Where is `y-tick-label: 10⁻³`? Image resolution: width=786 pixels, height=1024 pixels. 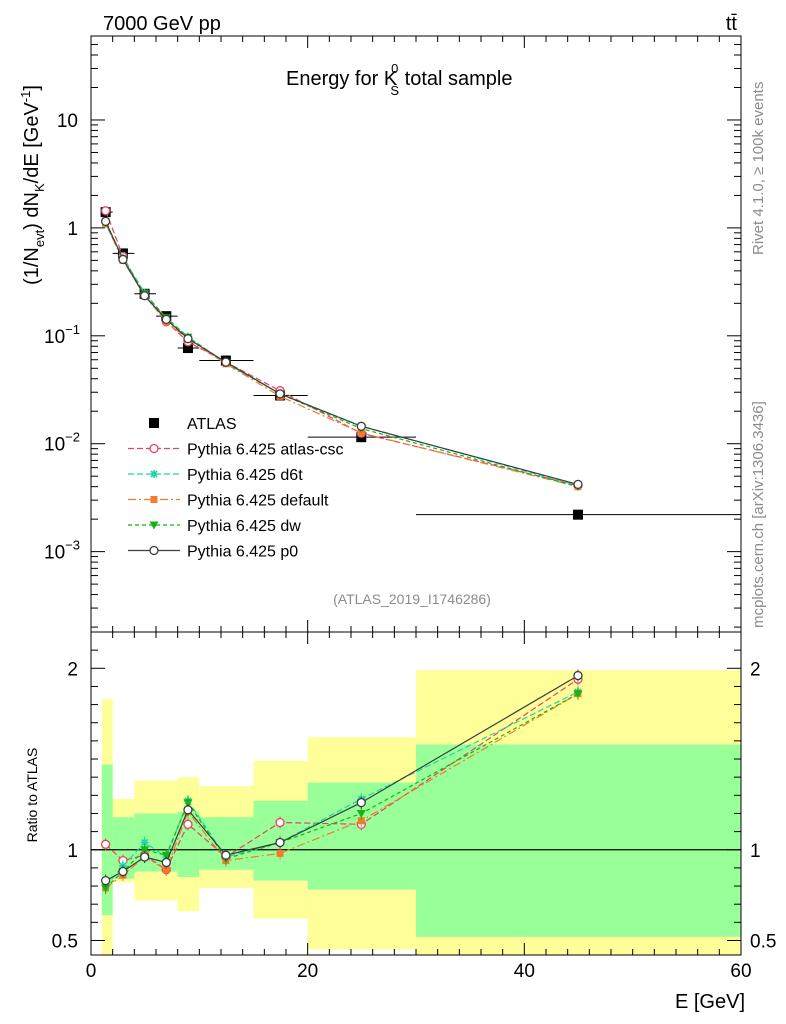
y-tick-label: 10⁻³ is located at coordinates (62, 551).